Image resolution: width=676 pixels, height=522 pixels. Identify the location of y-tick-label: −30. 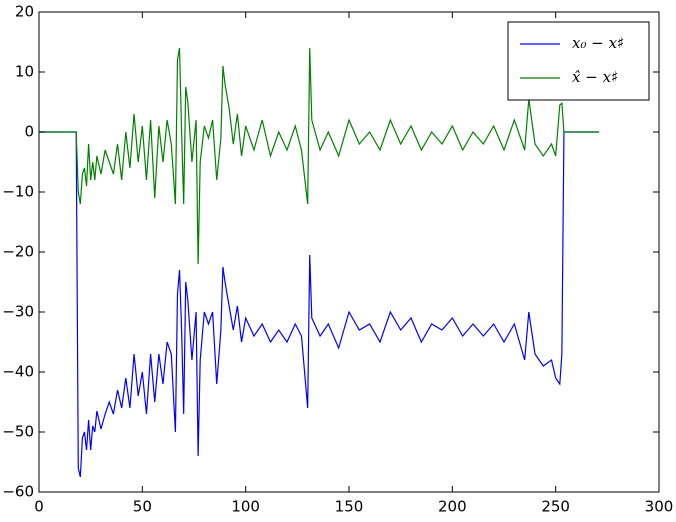
(18, 312).